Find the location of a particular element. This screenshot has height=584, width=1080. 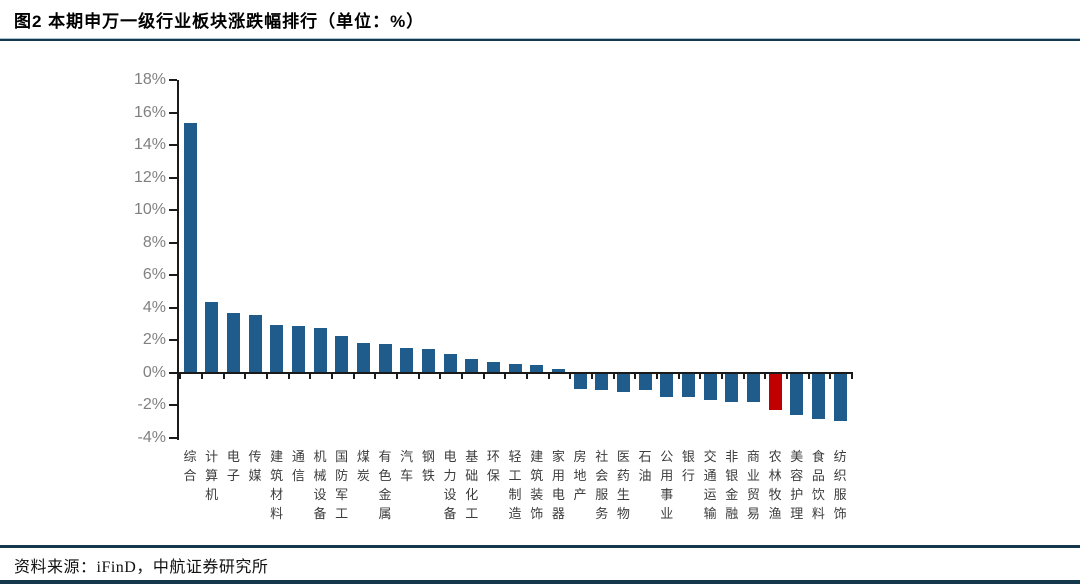

y-tick-label: 2% is located at coordinates (154, 340).